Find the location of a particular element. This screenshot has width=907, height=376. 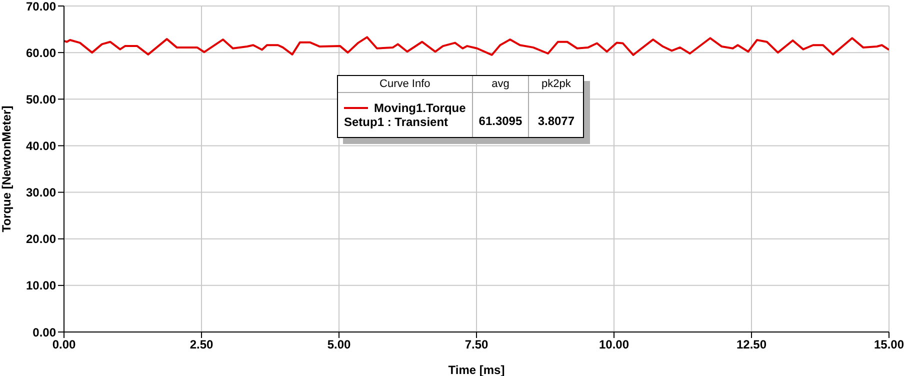

y-tick-label: 60.00 is located at coordinates (41, 53).